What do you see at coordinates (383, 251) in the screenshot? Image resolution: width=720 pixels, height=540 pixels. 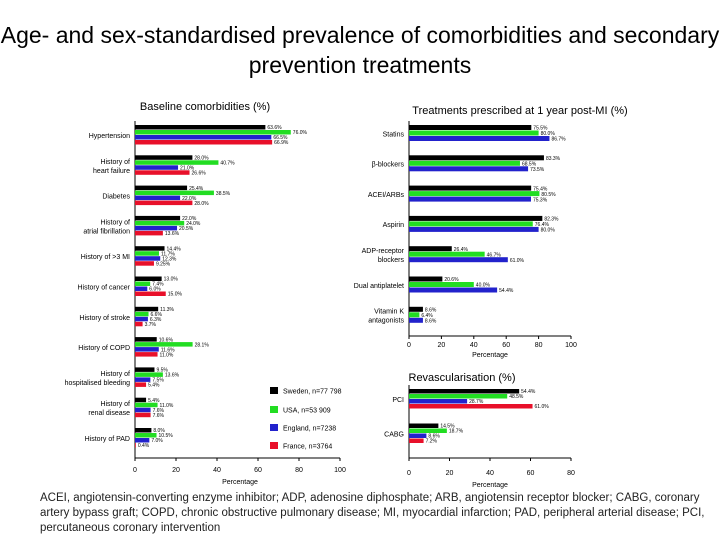 I see `category-label: ADP-receptor` at bounding box center [383, 251].